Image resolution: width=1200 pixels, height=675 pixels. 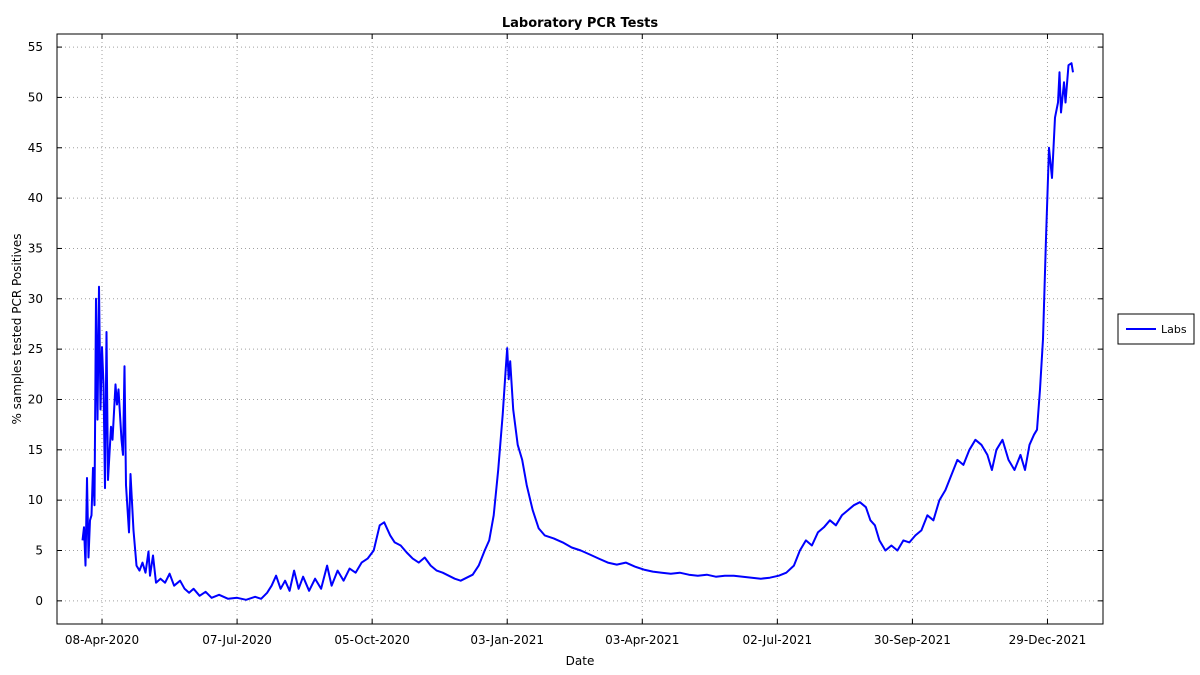 What do you see at coordinates (35, 198) in the screenshot?
I see `y-tick-label: 40` at bounding box center [35, 198].